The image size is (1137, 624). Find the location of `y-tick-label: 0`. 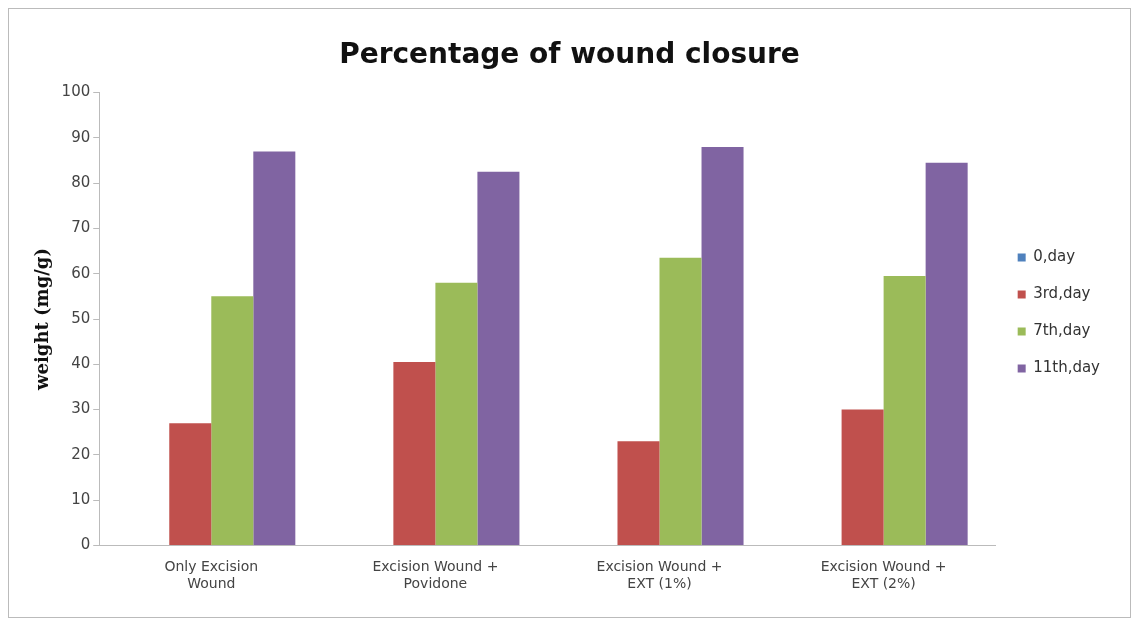

y-tick-label: 0 is located at coordinates (85, 544).